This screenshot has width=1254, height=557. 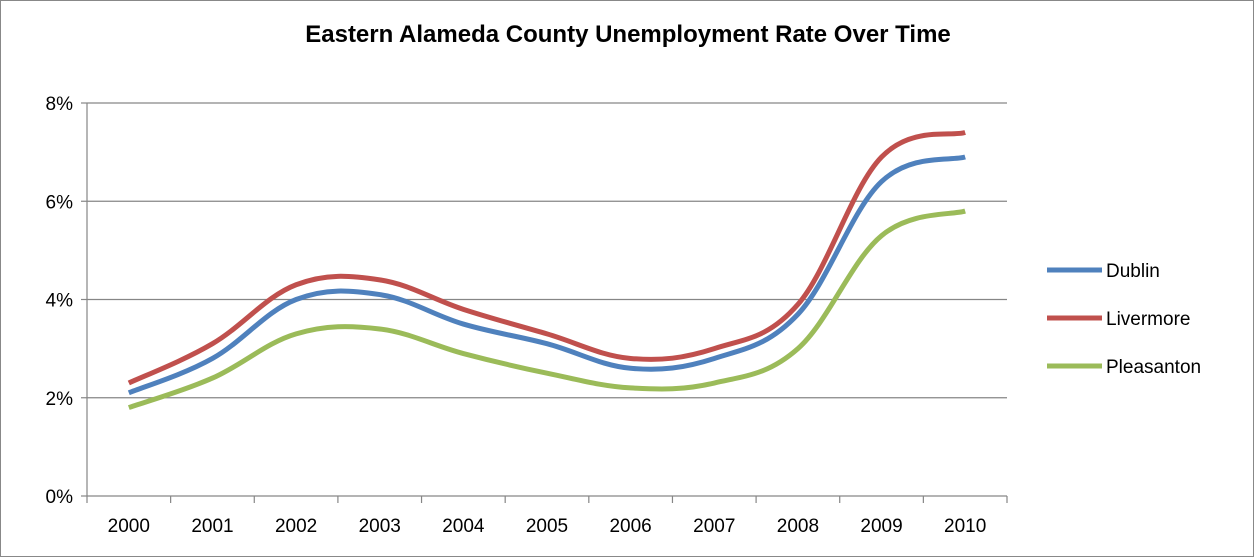 I want to click on x-tick-label: 2003, so click(x=380, y=526).